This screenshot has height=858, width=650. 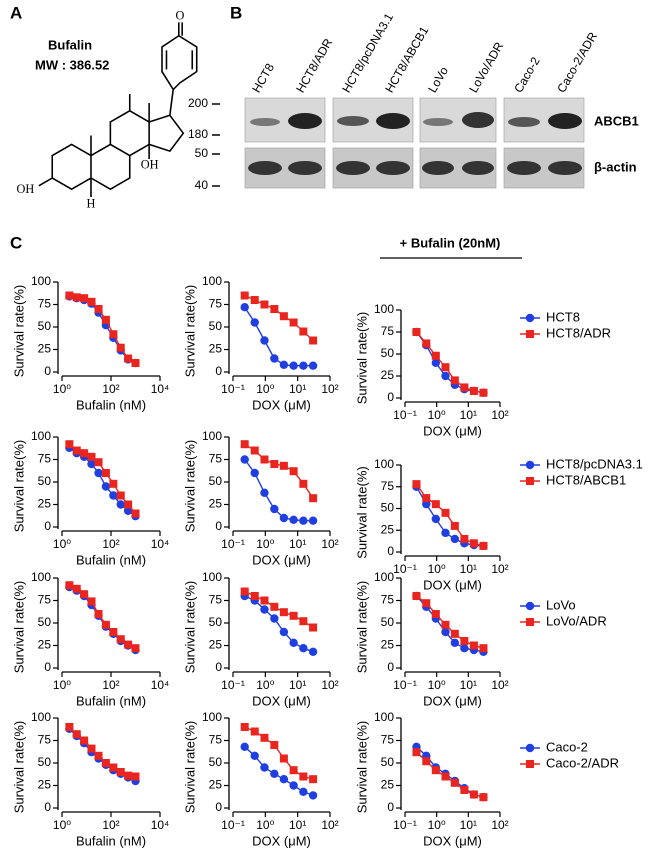 What do you see at coordinates (216, 326) in the screenshot?
I see `y-tick-label: 50` at bounding box center [216, 326].